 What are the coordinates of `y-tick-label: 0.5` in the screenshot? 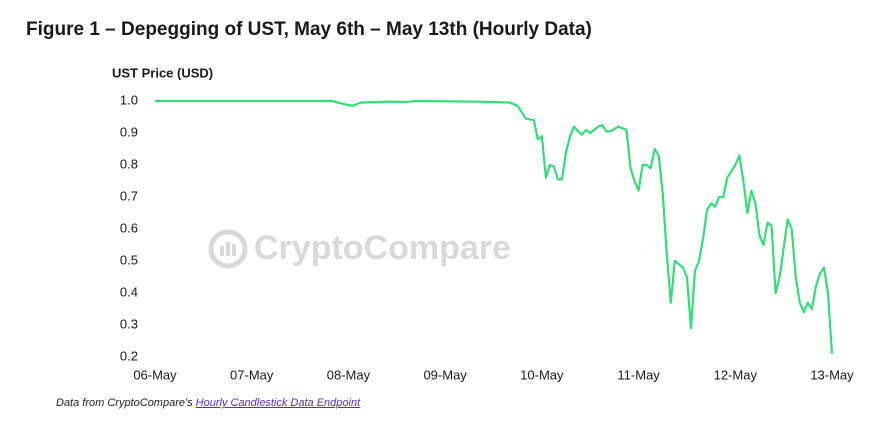 It's located at (129, 259).